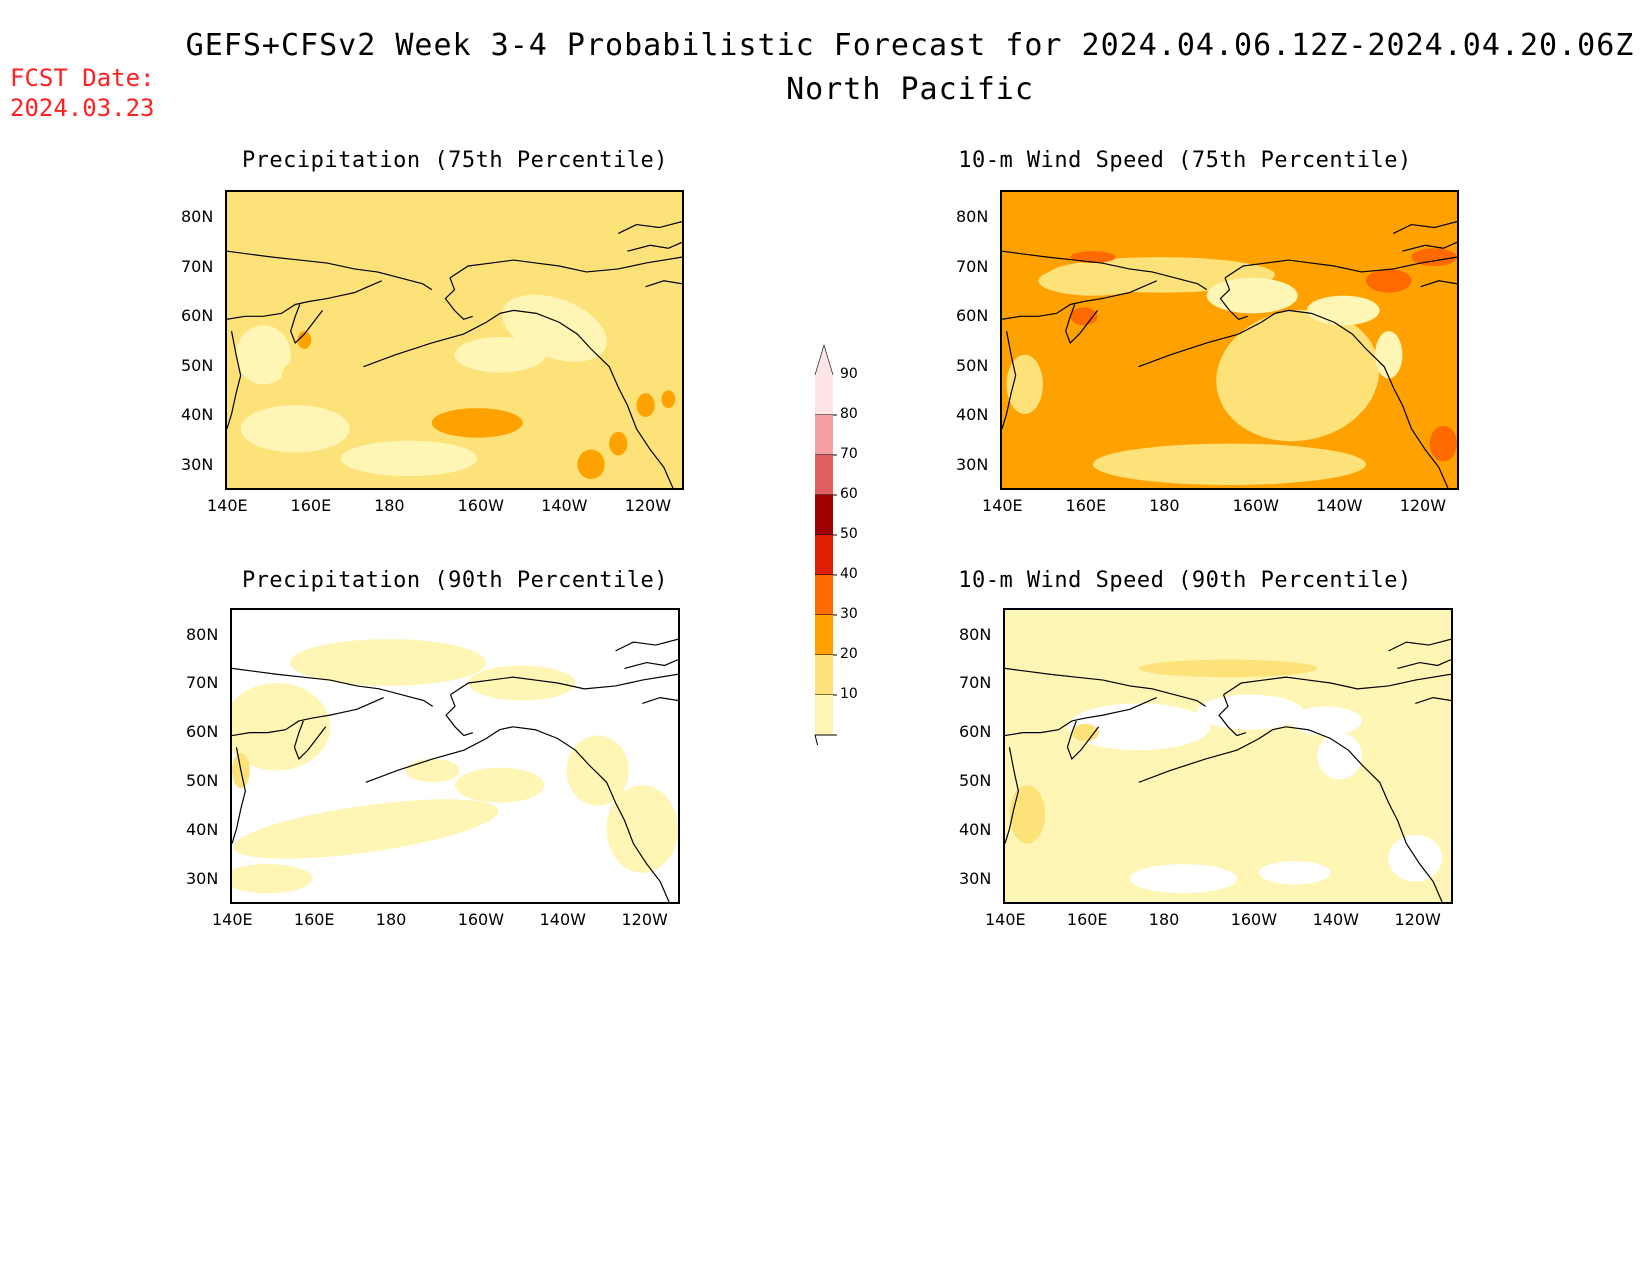 This screenshot has width=1650, height=1275. I want to click on colorbar-level-label: 70, so click(849, 454).